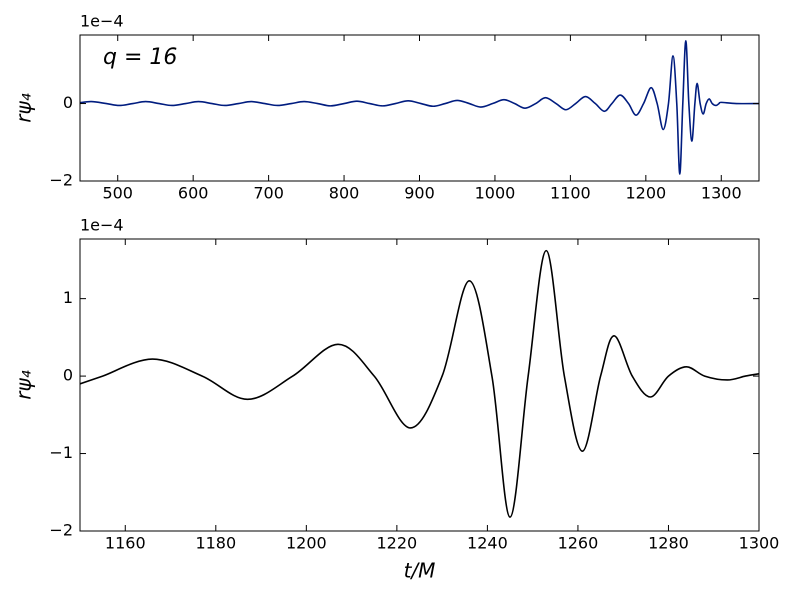  What do you see at coordinates (495, 193) in the screenshot?
I see `x-tick-label: 1000` at bounding box center [495, 193].